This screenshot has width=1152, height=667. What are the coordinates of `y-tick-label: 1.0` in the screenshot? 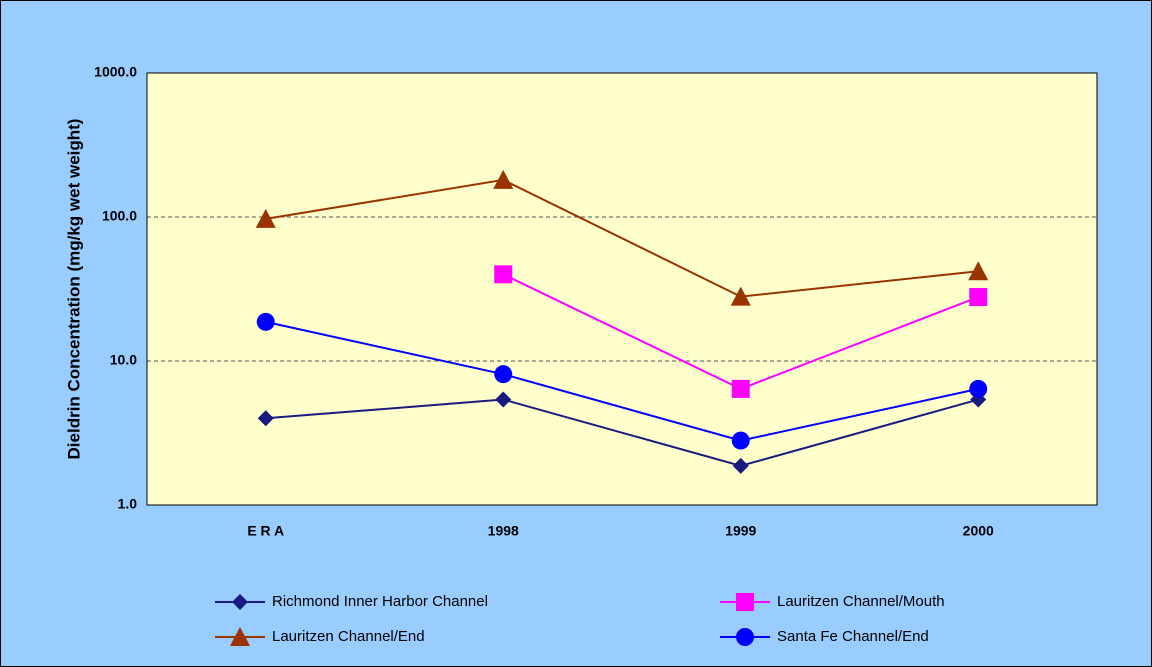 It's located at (128, 504).